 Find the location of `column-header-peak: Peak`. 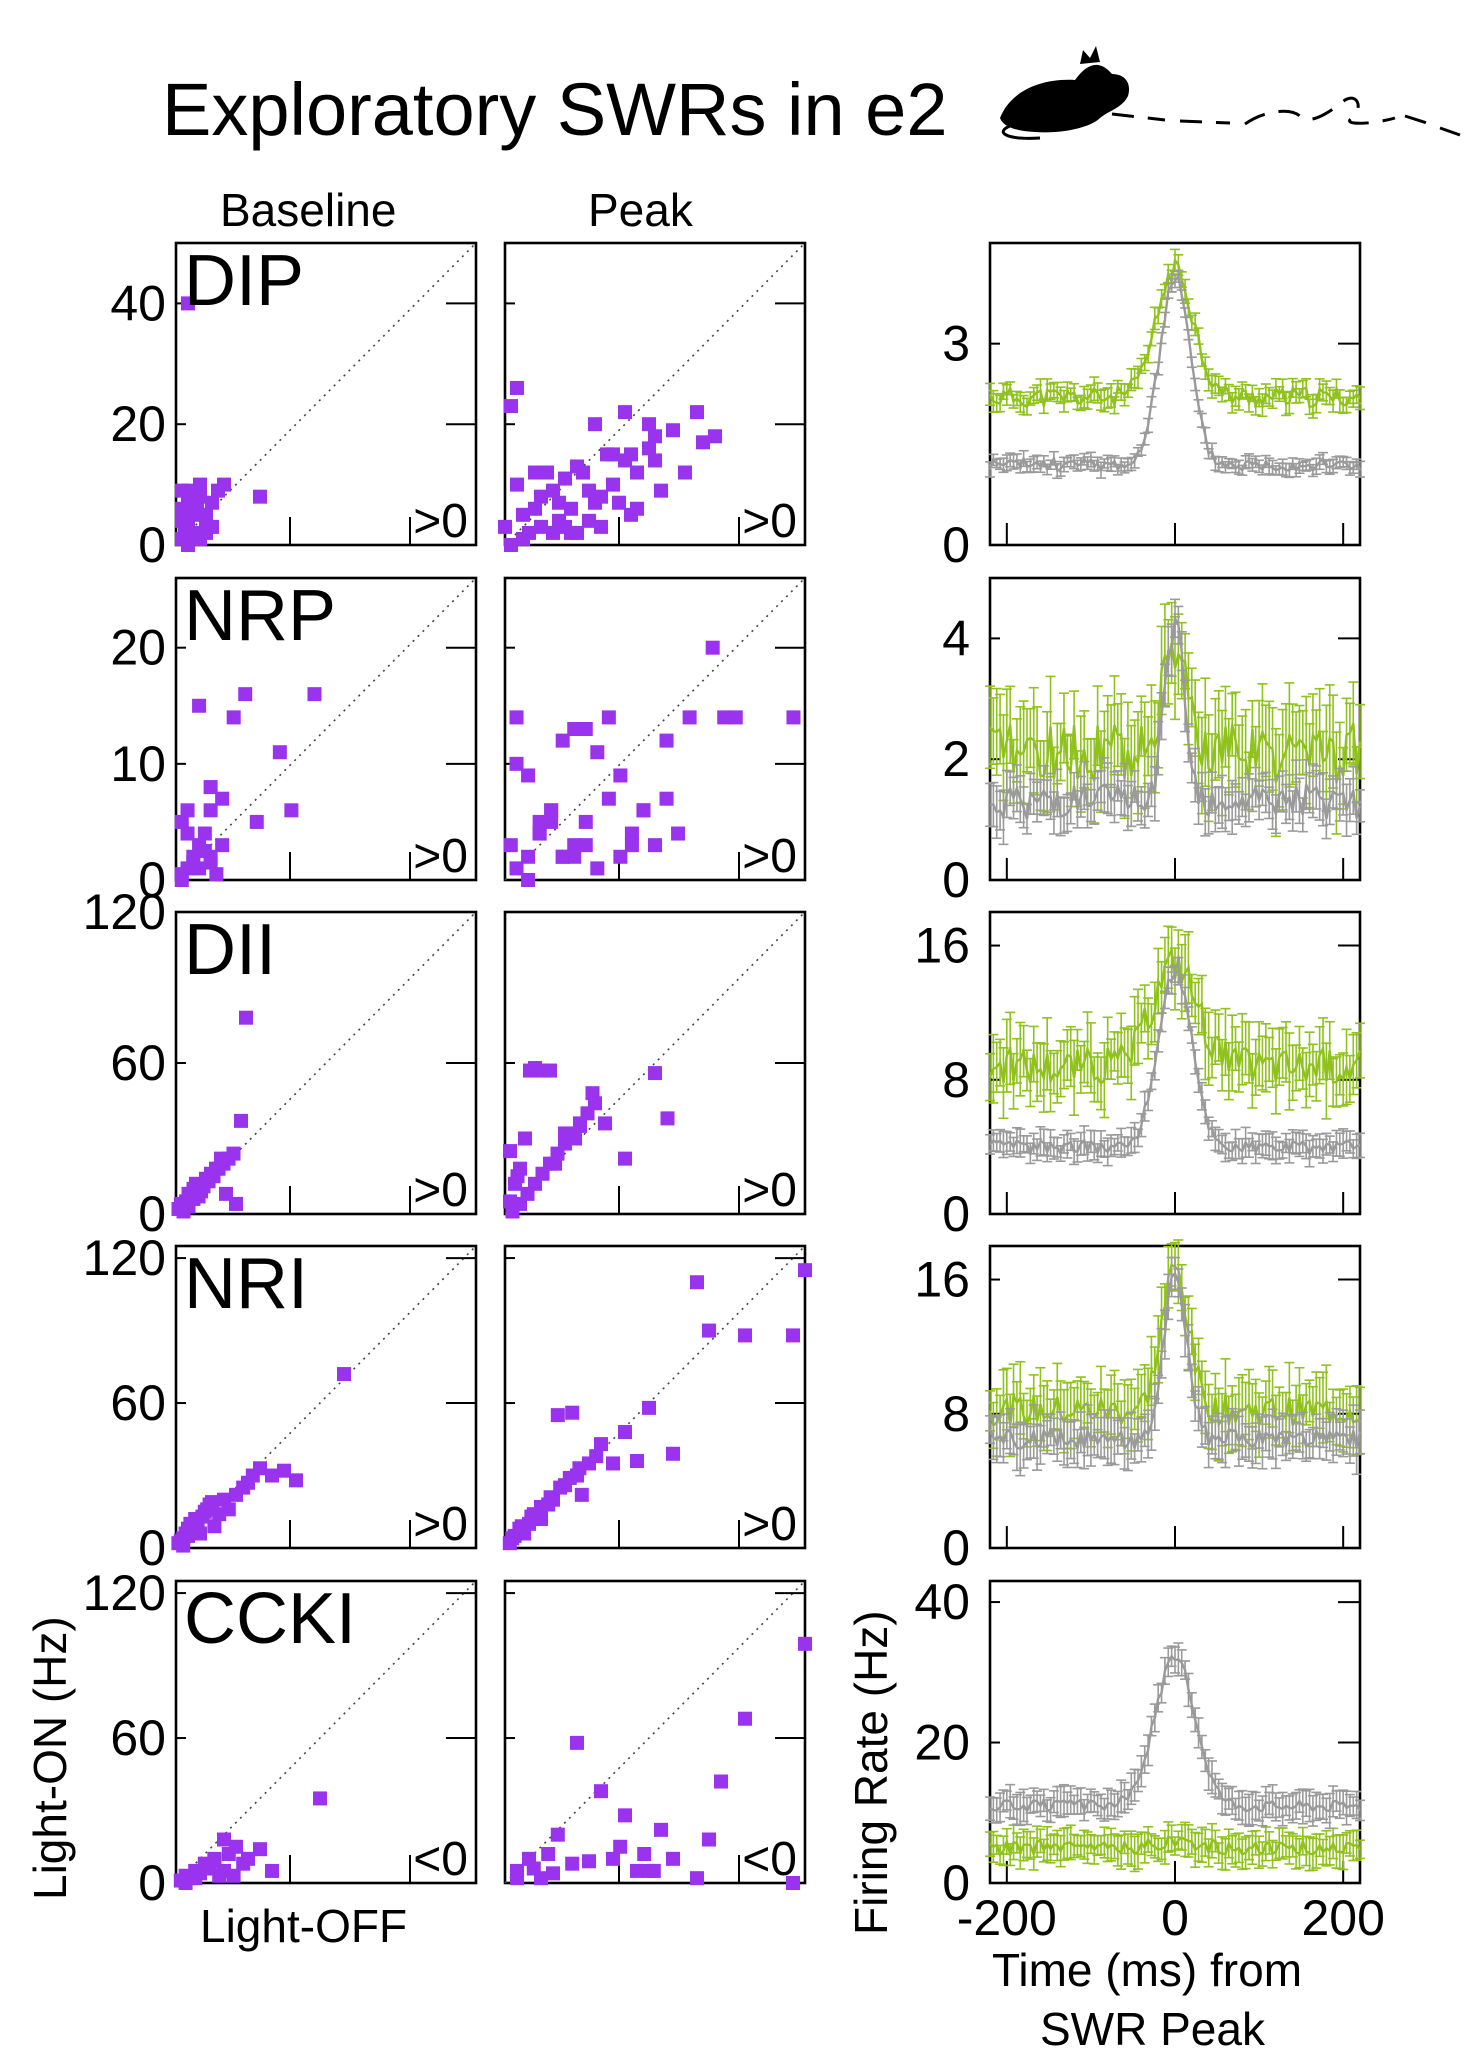

column-header-peak: Peak is located at coordinates (641, 210).